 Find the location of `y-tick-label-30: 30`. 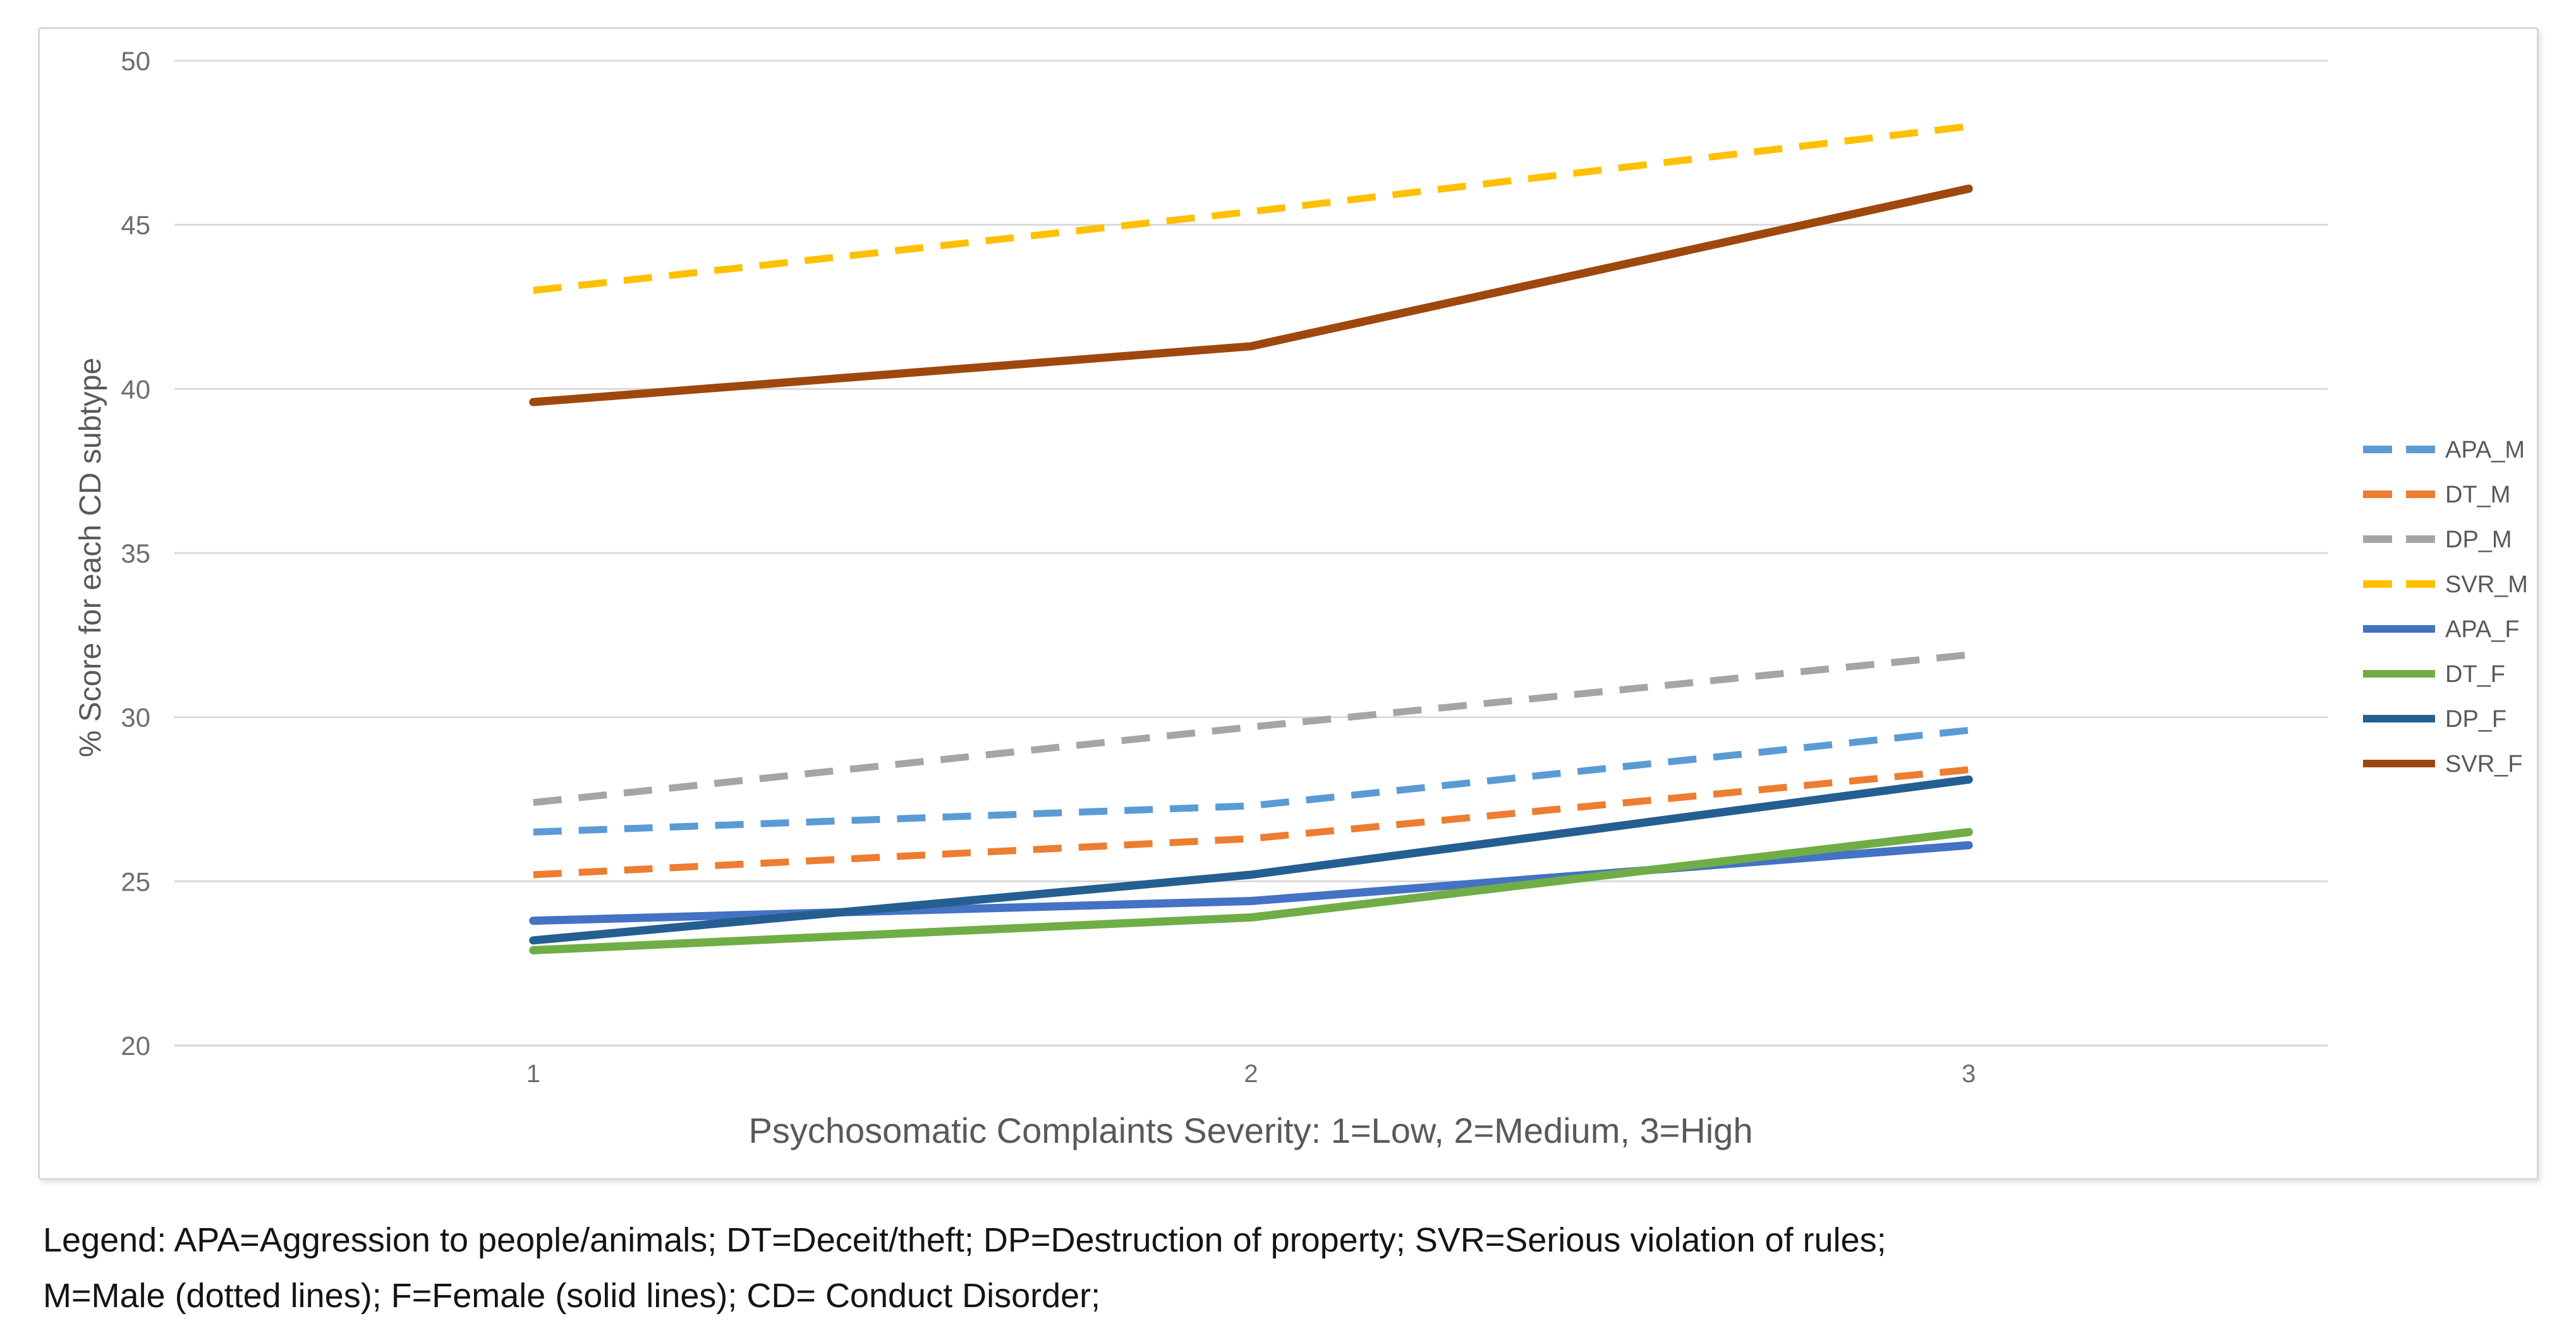

y-tick-label-30: 30 is located at coordinates (135, 718).